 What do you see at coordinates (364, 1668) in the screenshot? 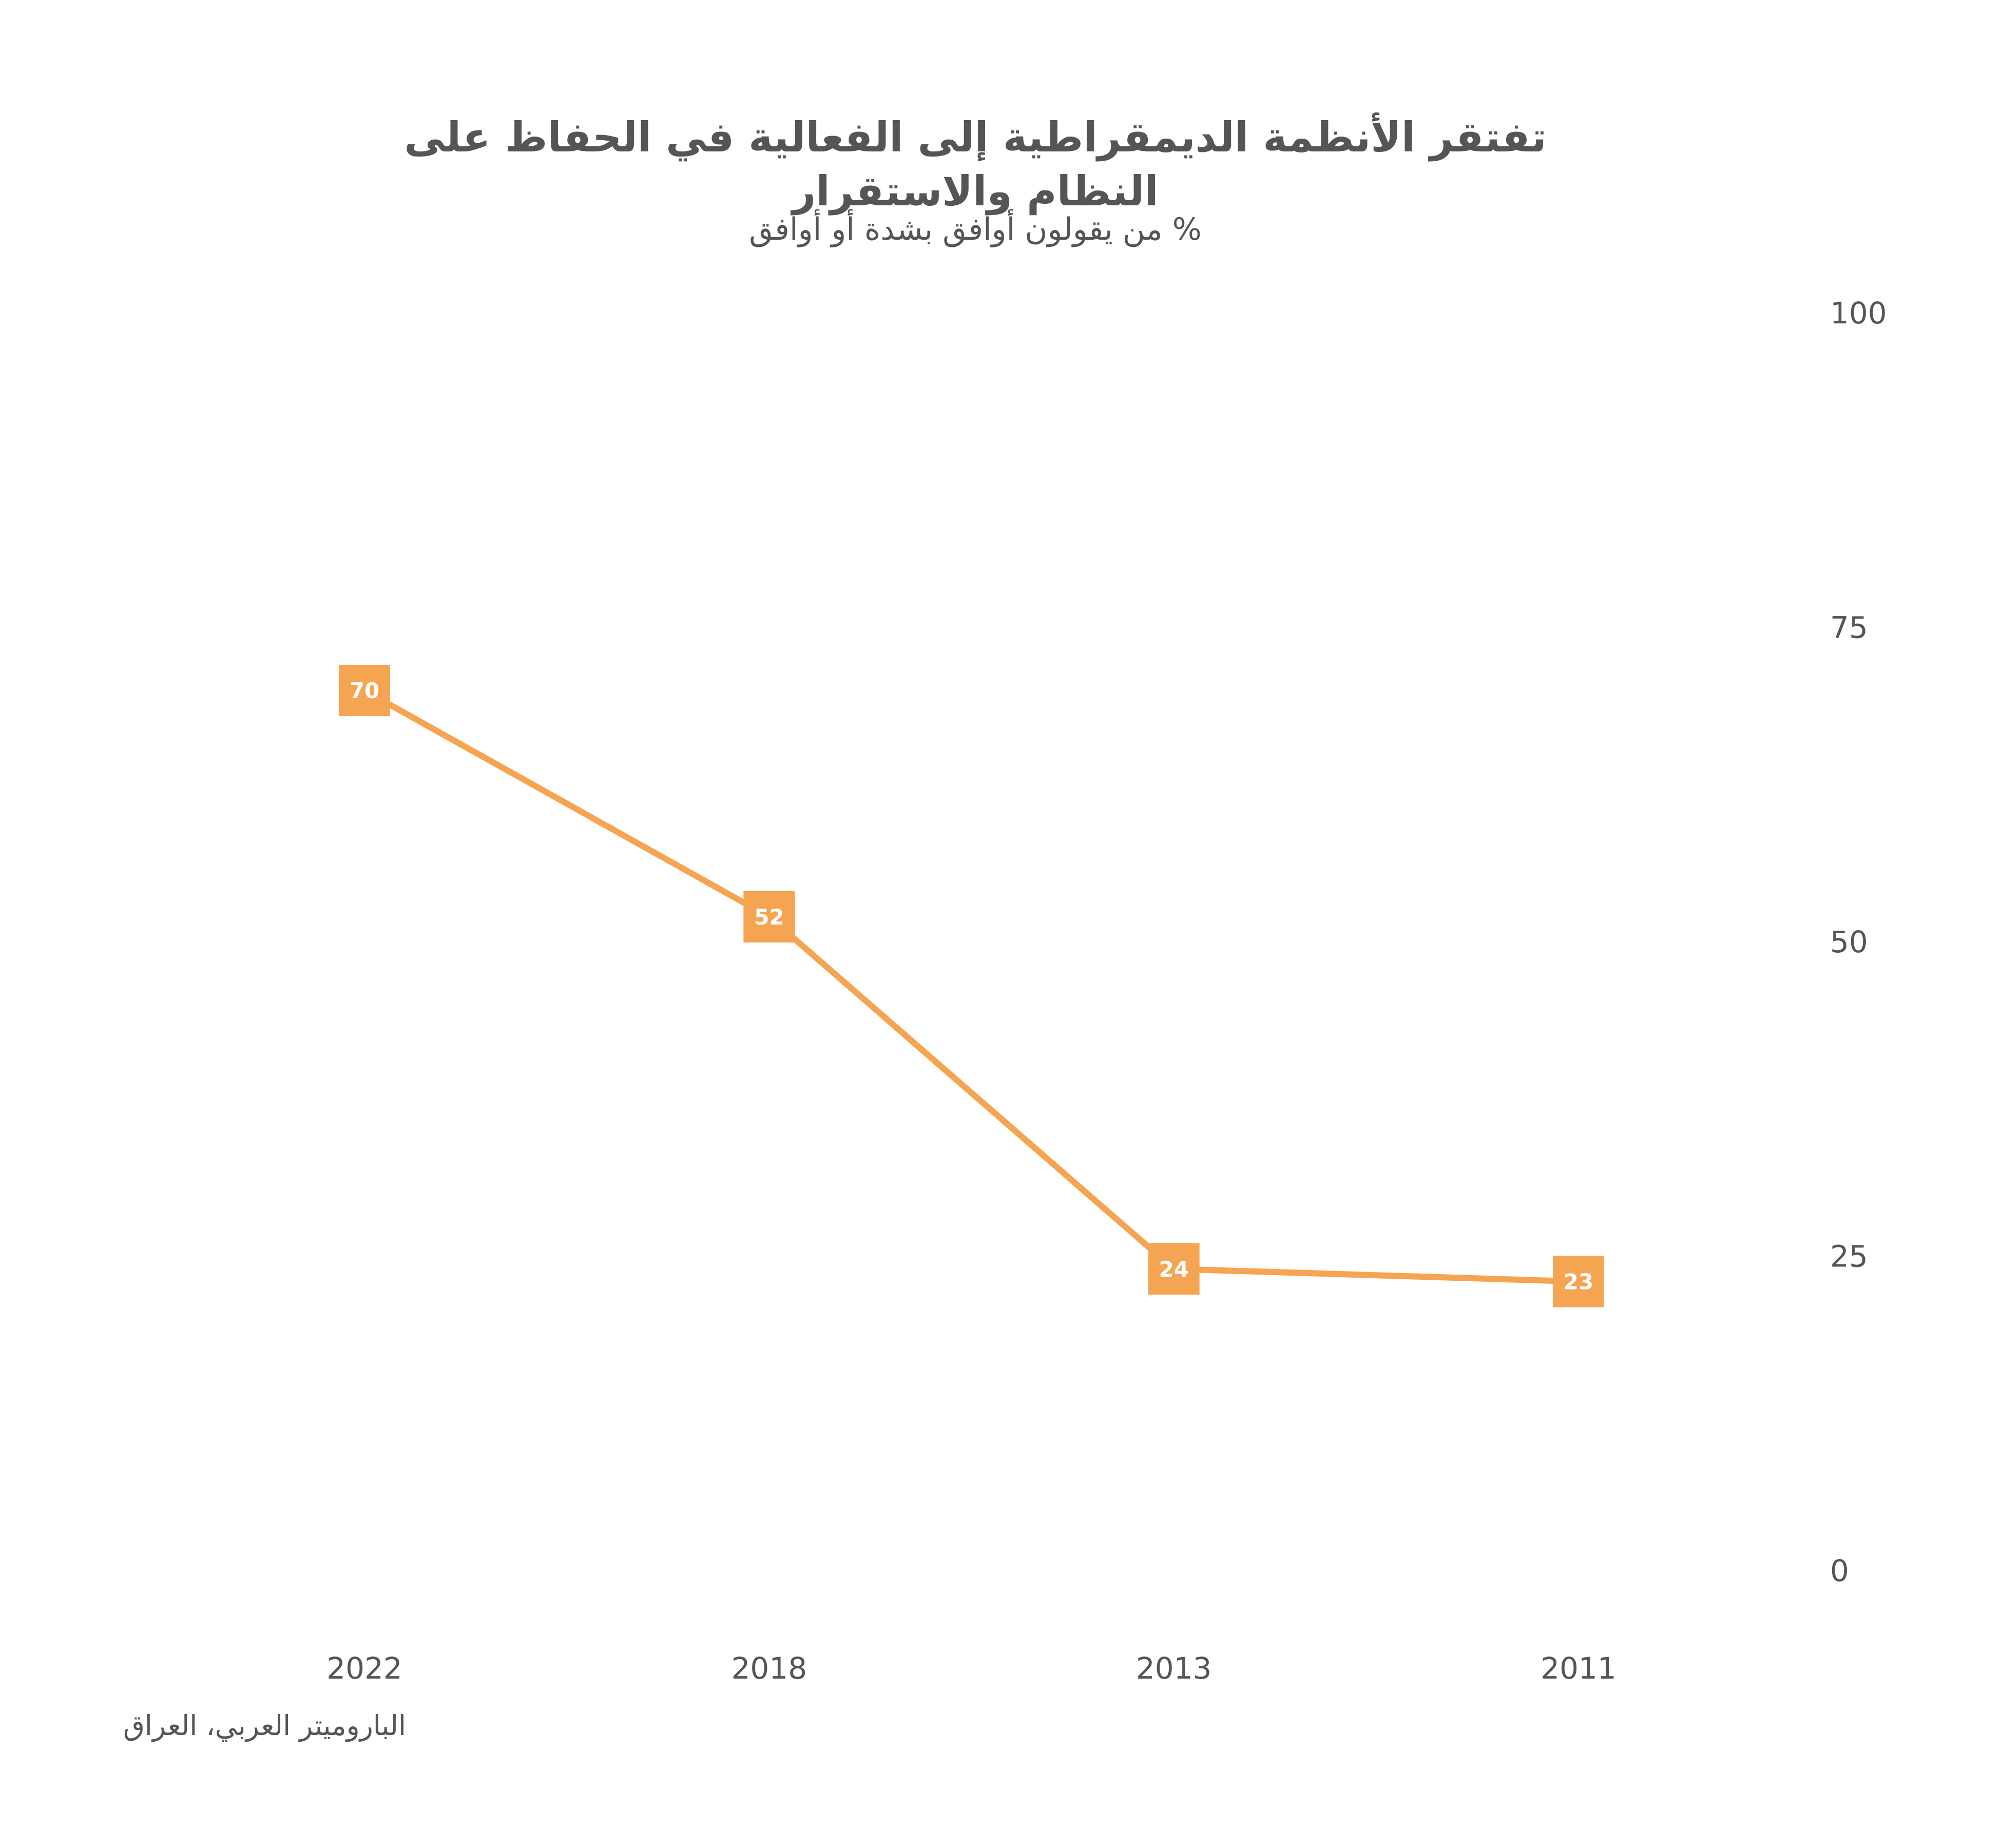
I see `x-tick-label: 2022` at bounding box center [364, 1668].